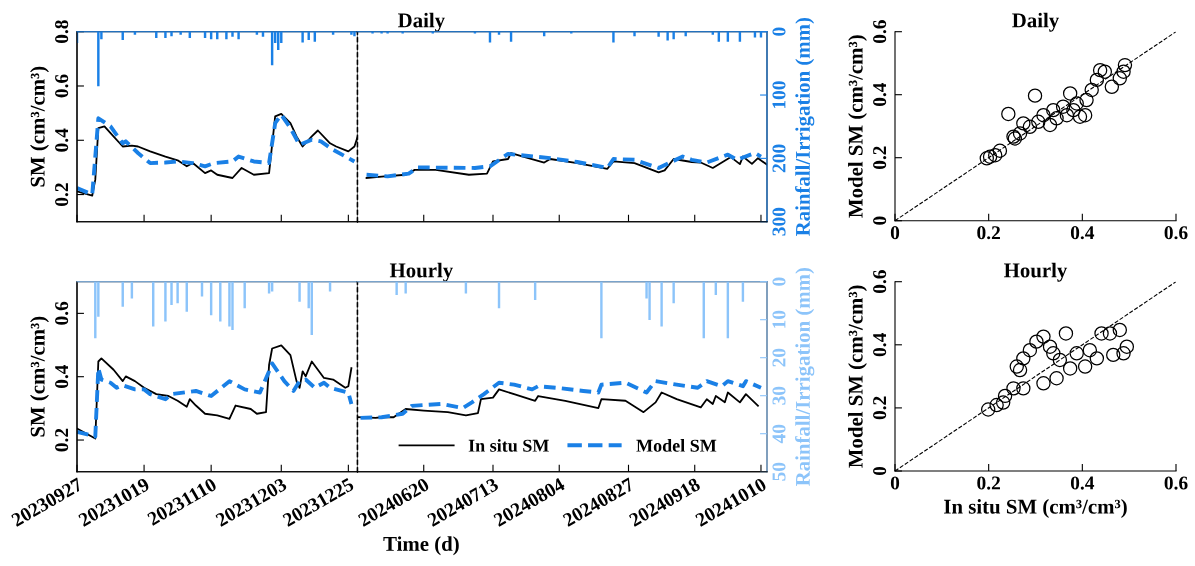 This screenshot has height=566, width=1195. Describe the element at coordinates (779, 471) in the screenshot. I see `y2-tick-label: 50` at that location.